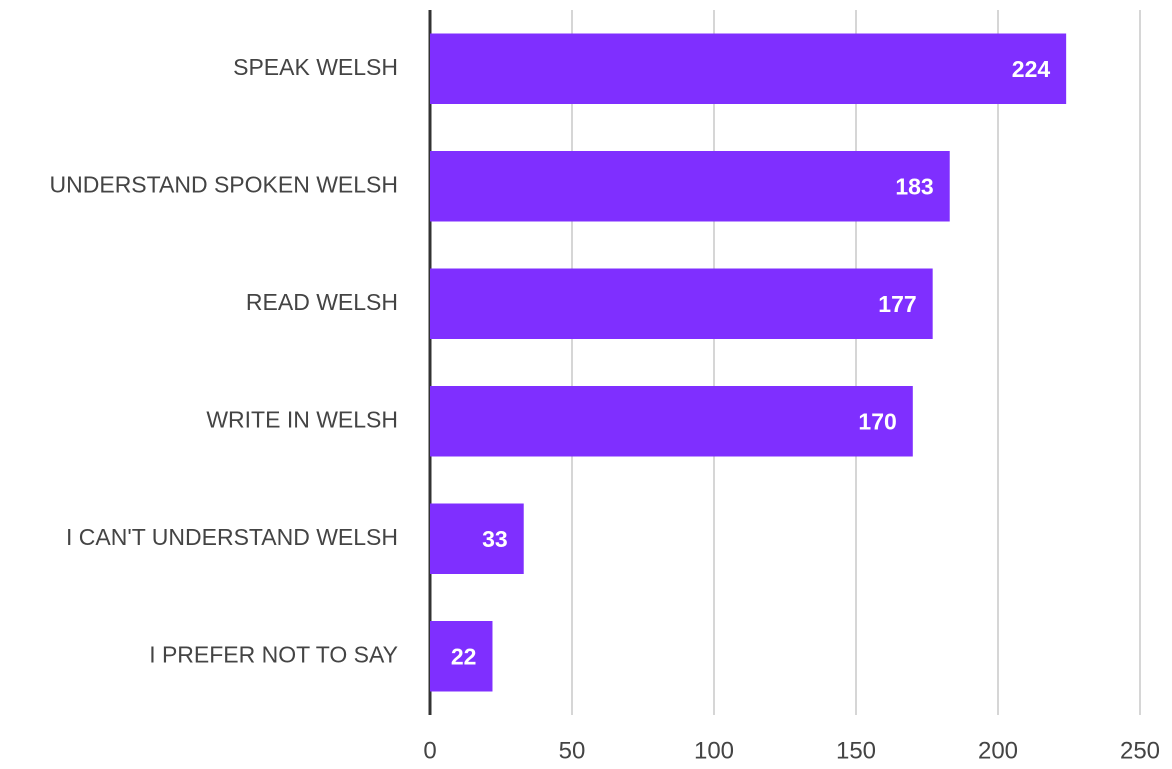 The height and width of the screenshot is (769, 1172). What do you see at coordinates (273, 654) in the screenshot?
I see `y-tick-label: I PREFER NOT TO SAY` at bounding box center [273, 654].